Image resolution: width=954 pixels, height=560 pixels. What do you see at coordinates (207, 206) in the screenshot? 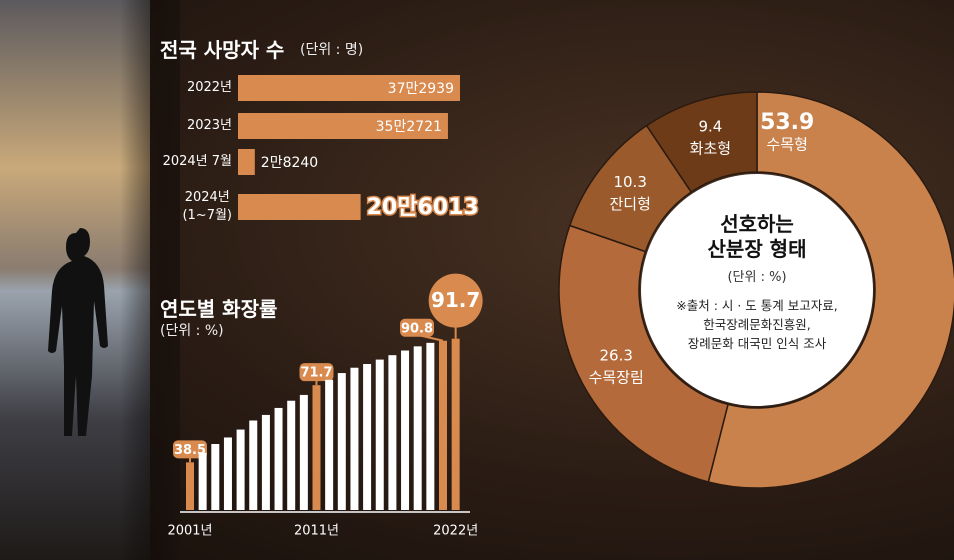
I see `category-label: 2024년 (1~7월)` at bounding box center [207, 206].